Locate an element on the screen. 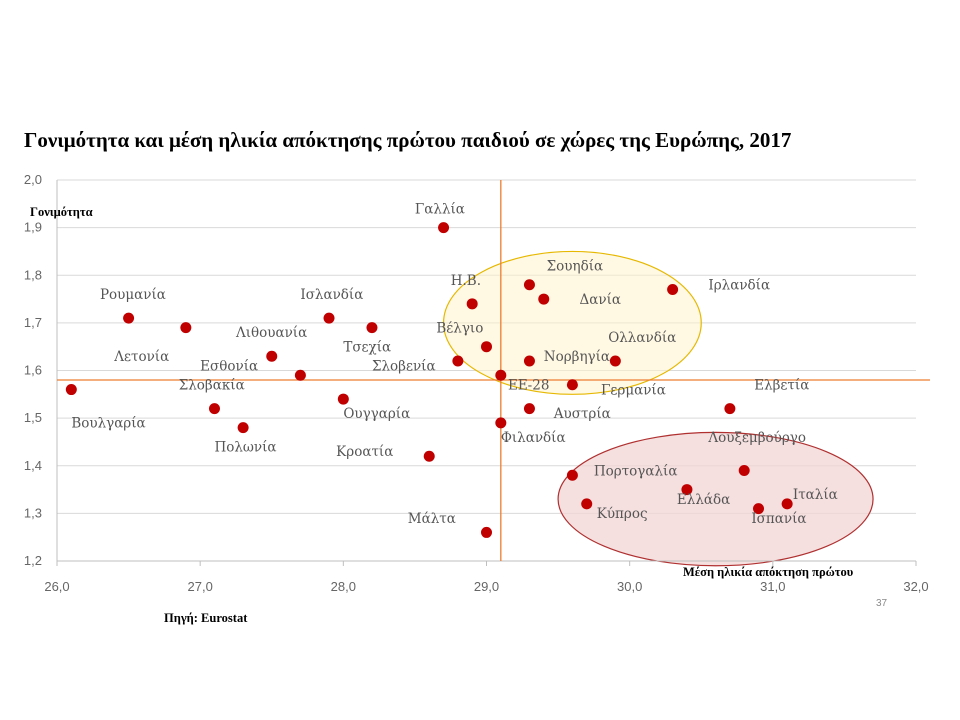 This screenshot has width=960, height=720. point-label: Ισπανία is located at coordinates (778, 519).